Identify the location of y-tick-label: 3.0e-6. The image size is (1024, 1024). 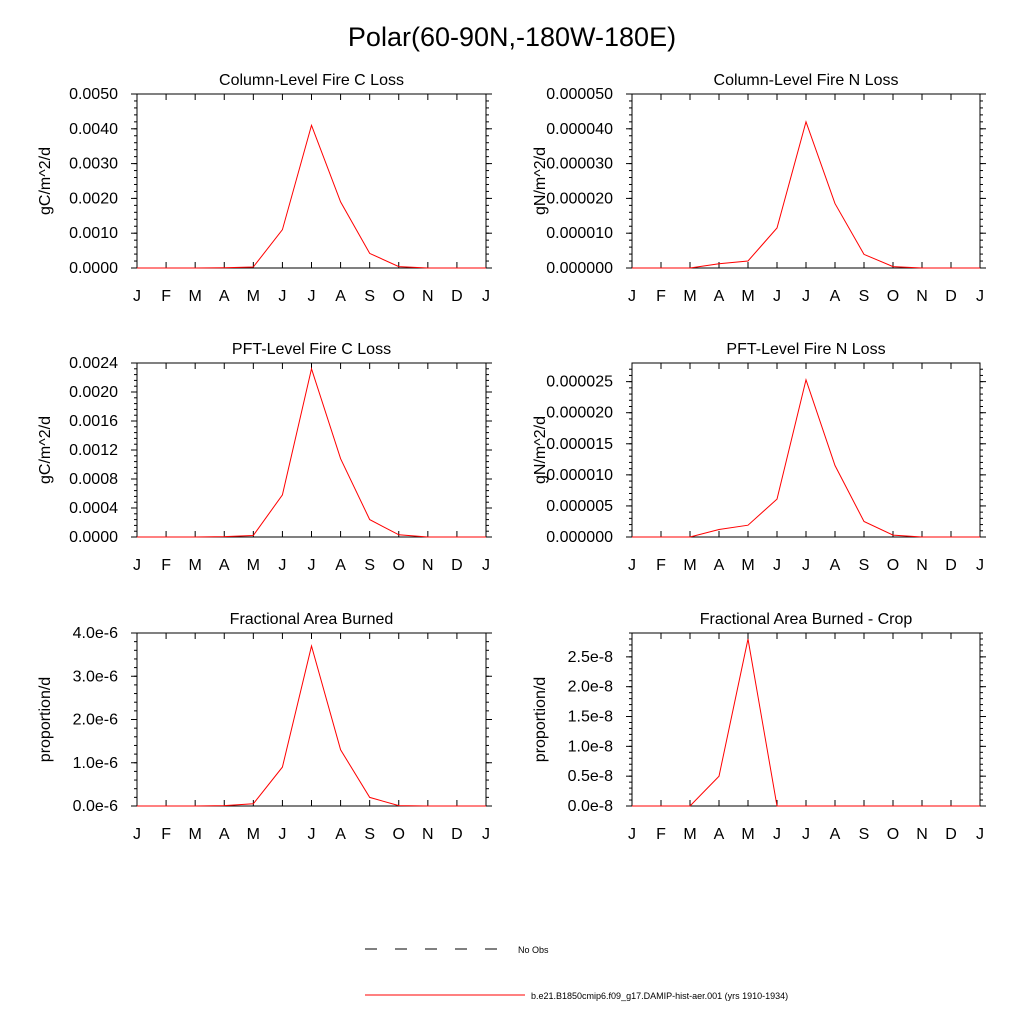
(95, 676).